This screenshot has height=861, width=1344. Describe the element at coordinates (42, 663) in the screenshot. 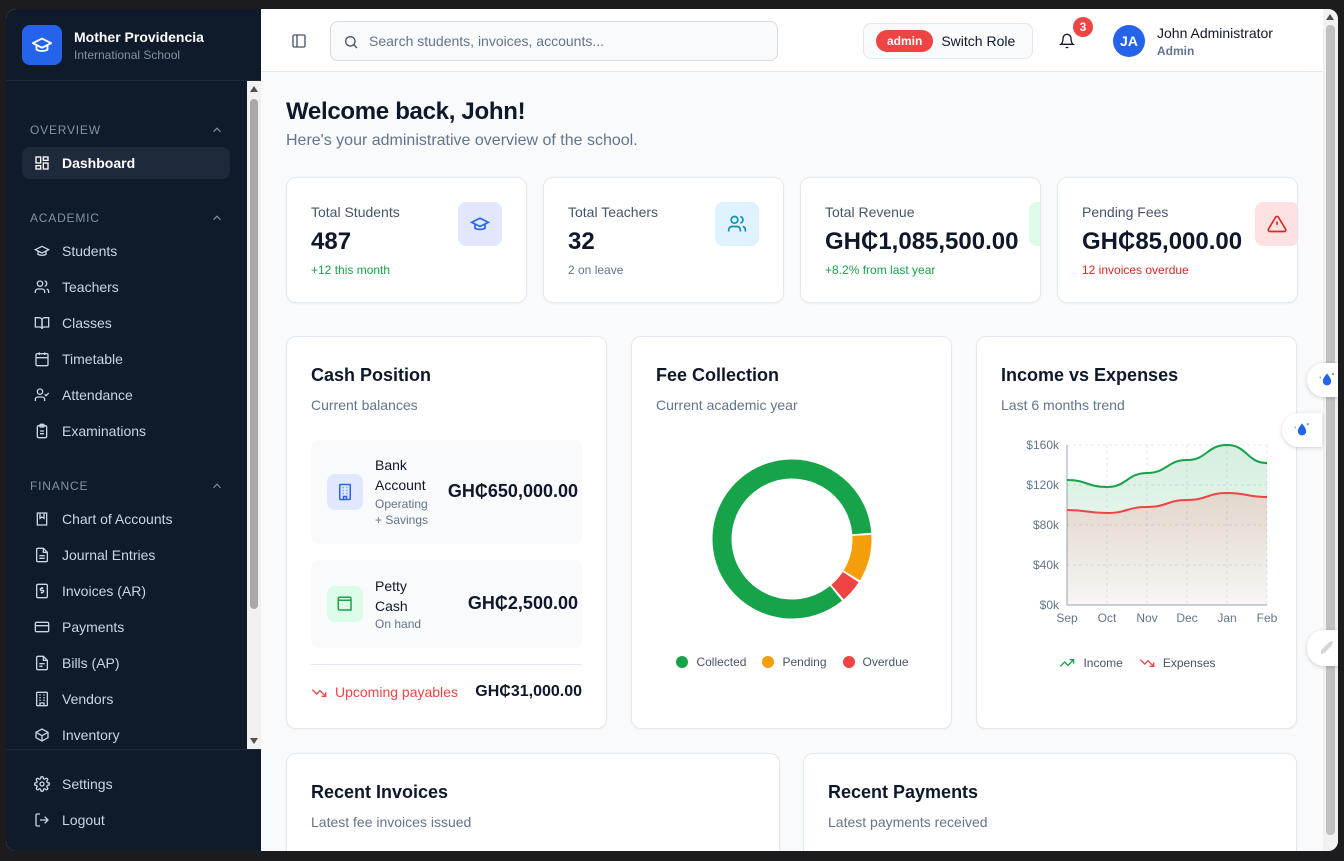

I see `file-icon` at that location.